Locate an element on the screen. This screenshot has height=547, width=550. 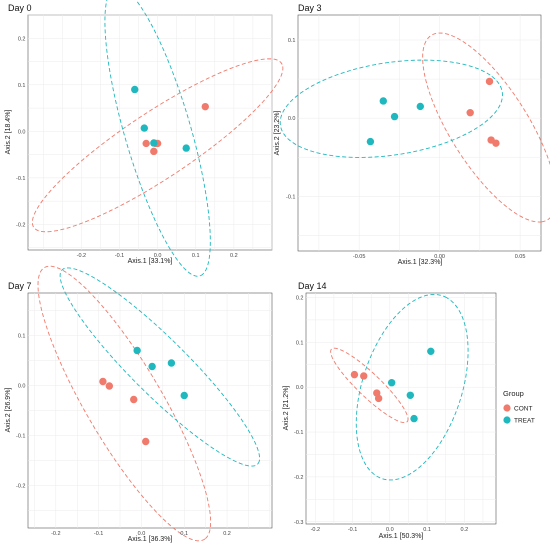
legend-label-treat: TREAT is located at coordinates (524, 421).